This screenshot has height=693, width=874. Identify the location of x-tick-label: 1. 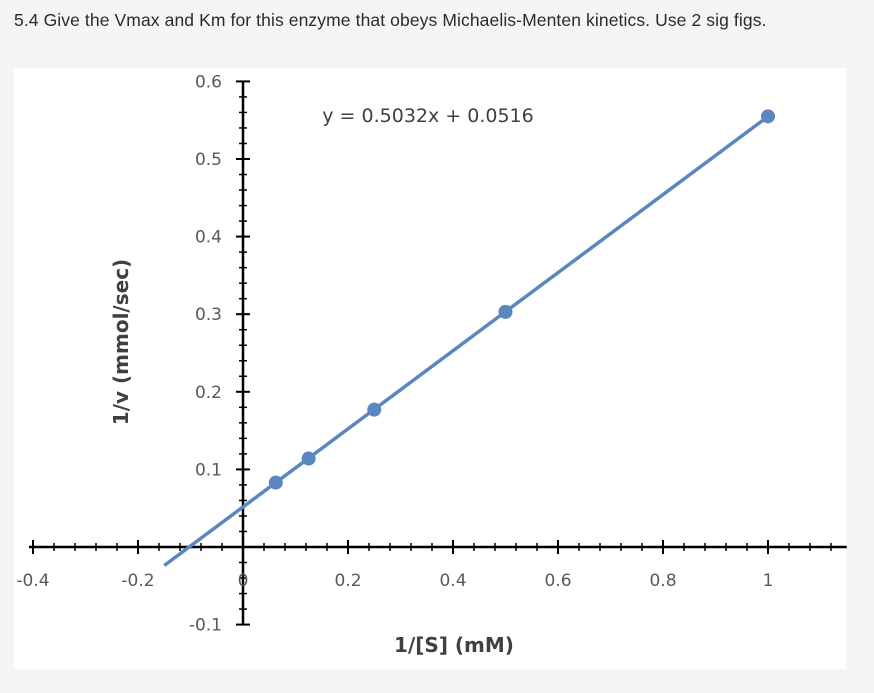
(768, 581).